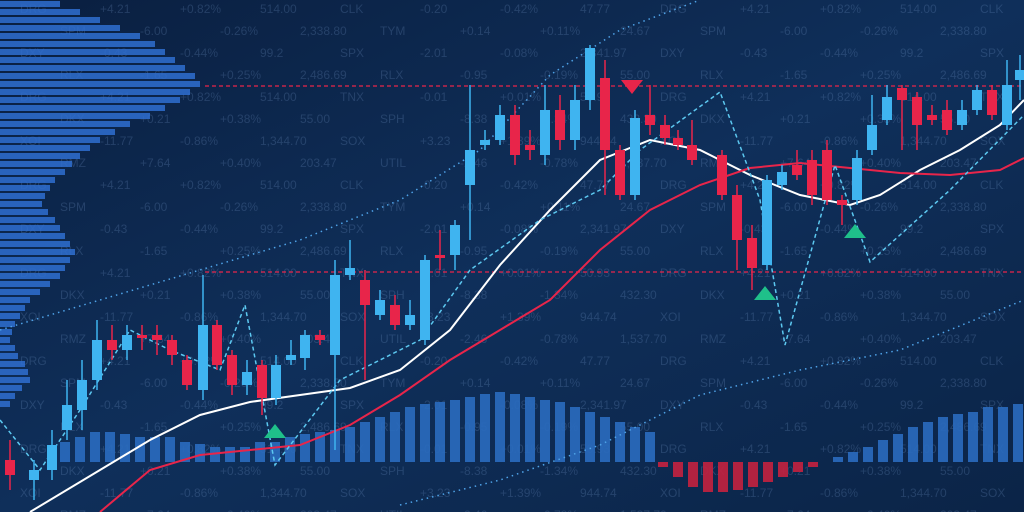 The width and height of the screenshot is (1024, 512). Describe the element at coordinates (635, 207) in the screenshot. I see `ticker-text: 24.67` at that location.